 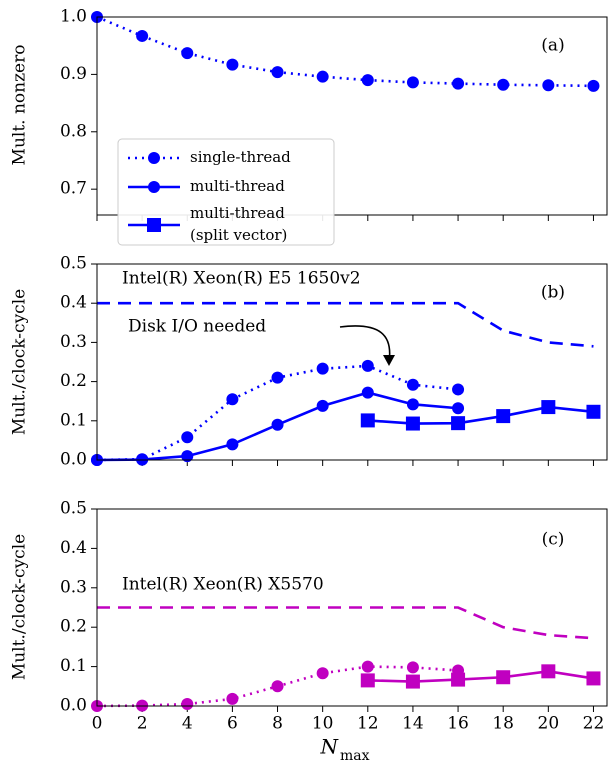 What do you see at coordinates (240, 224) in the screenshot?
I see `legend-label: multi-thread (split vector)` at bounding box center [240, 224].